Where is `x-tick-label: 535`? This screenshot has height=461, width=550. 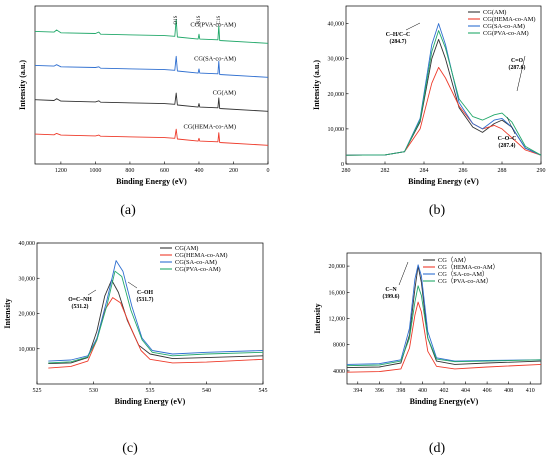
x-tick-label: 535 is located at coordinates (150, 391).